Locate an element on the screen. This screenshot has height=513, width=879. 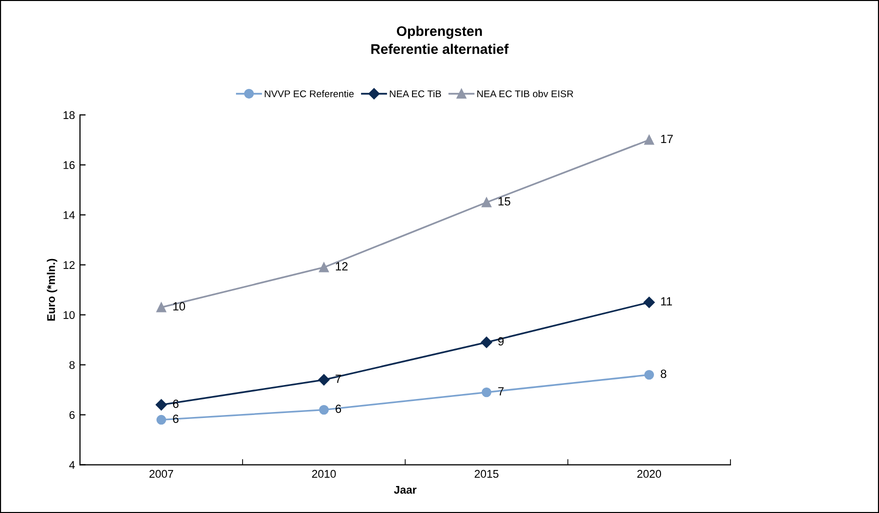
y-tick-label: 6 is located at coordinates (72, 415).